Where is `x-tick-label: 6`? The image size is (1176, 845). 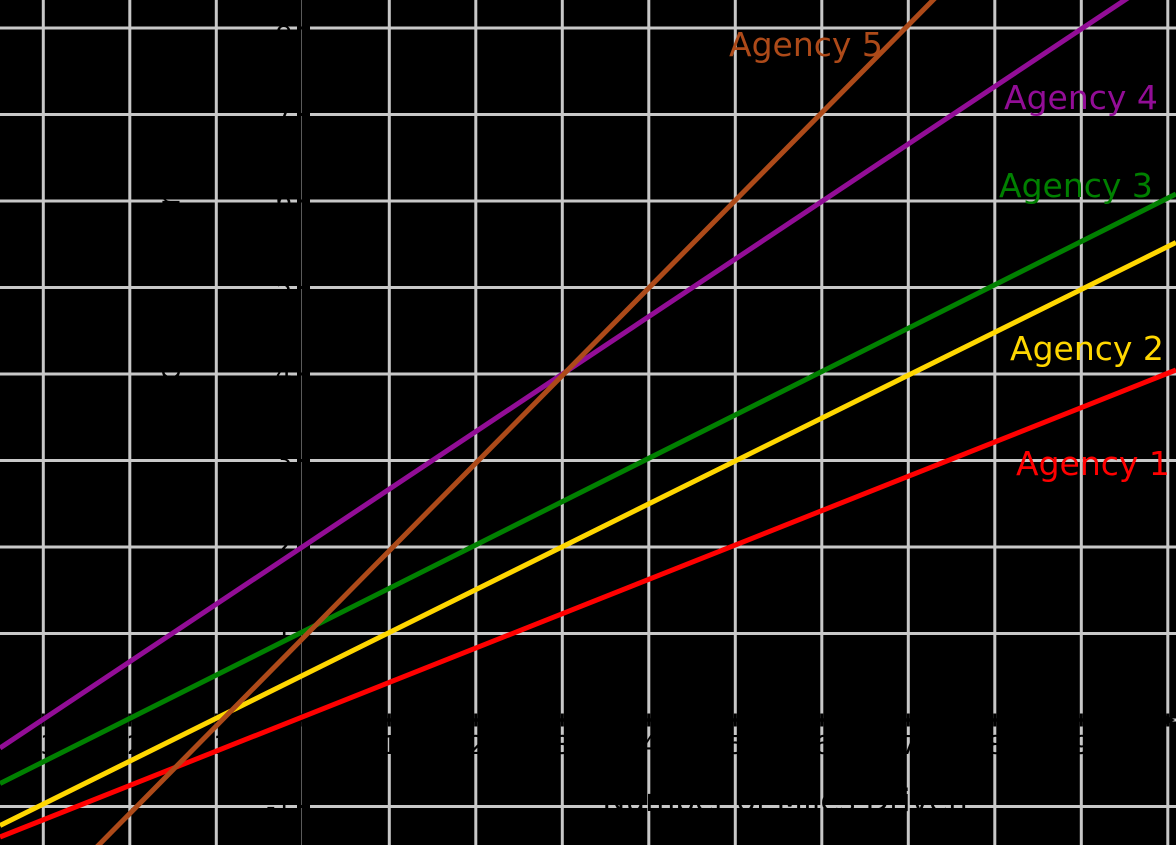 x-tick-label: 6 is located at coordinates (822, 746).